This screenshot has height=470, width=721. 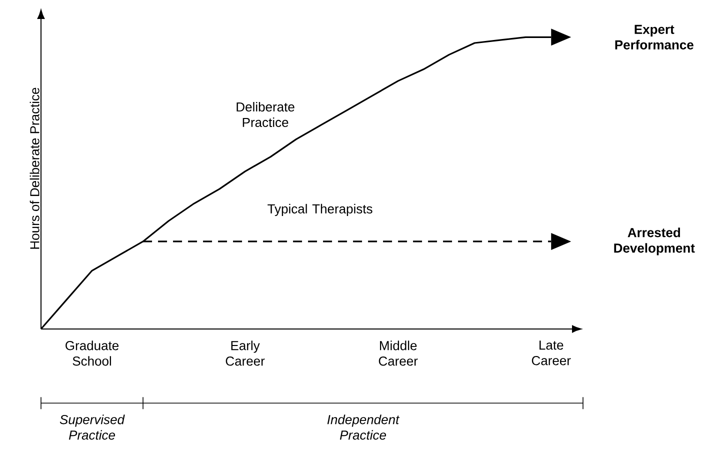 I want to click on text: Arrested Development, so click(x=654, y=242).